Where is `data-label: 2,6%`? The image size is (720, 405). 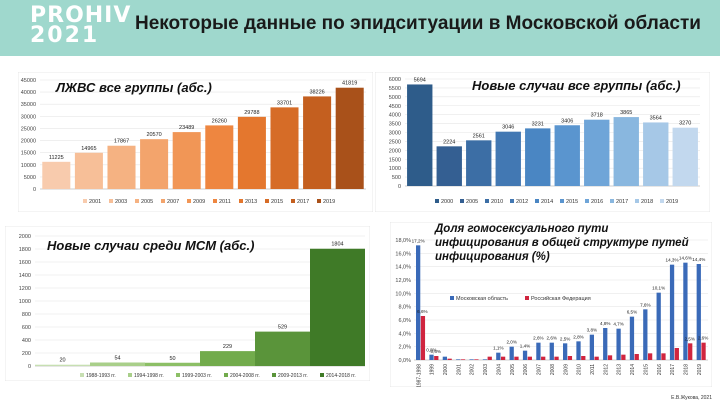
data-label: 2,6% is located at coordinates (552, 338).